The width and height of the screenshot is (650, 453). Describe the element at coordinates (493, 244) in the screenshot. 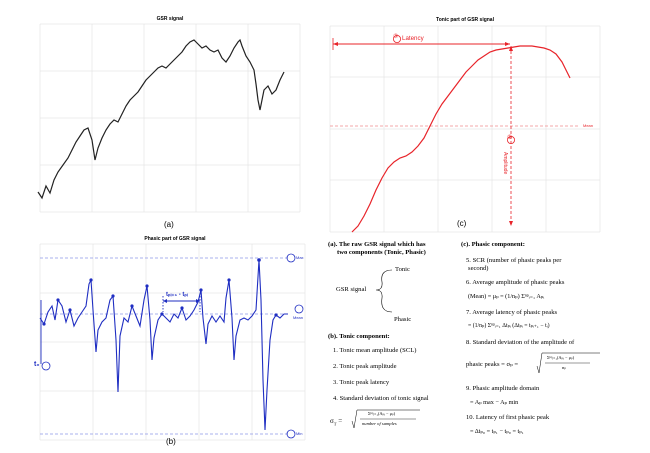

I see `legend-c-heading: (c). Phasic component:` at that location.